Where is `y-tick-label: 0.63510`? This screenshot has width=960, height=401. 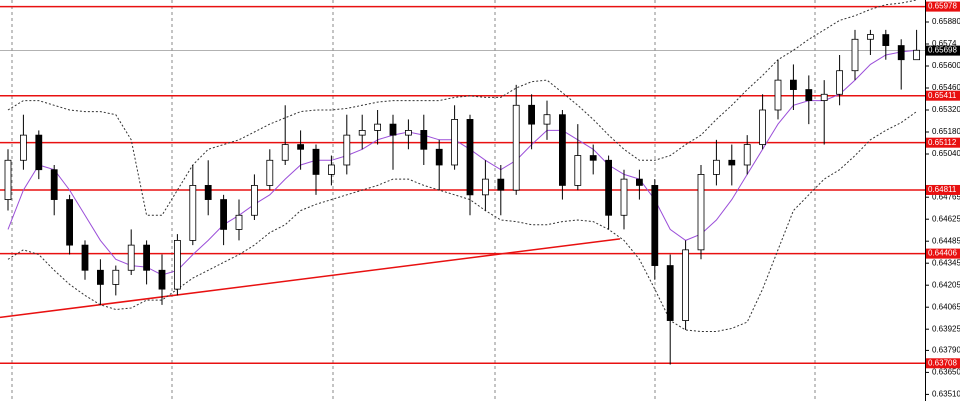
y-tick-label: 0.63510 is located at coordinates (946, 394).